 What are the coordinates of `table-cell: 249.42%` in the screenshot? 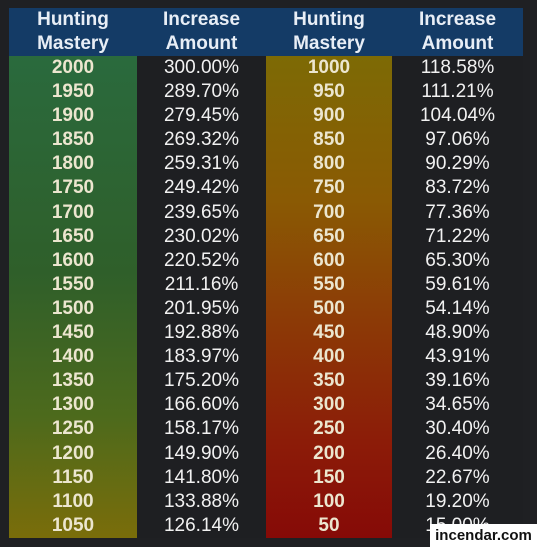 It's located at (201, 188).